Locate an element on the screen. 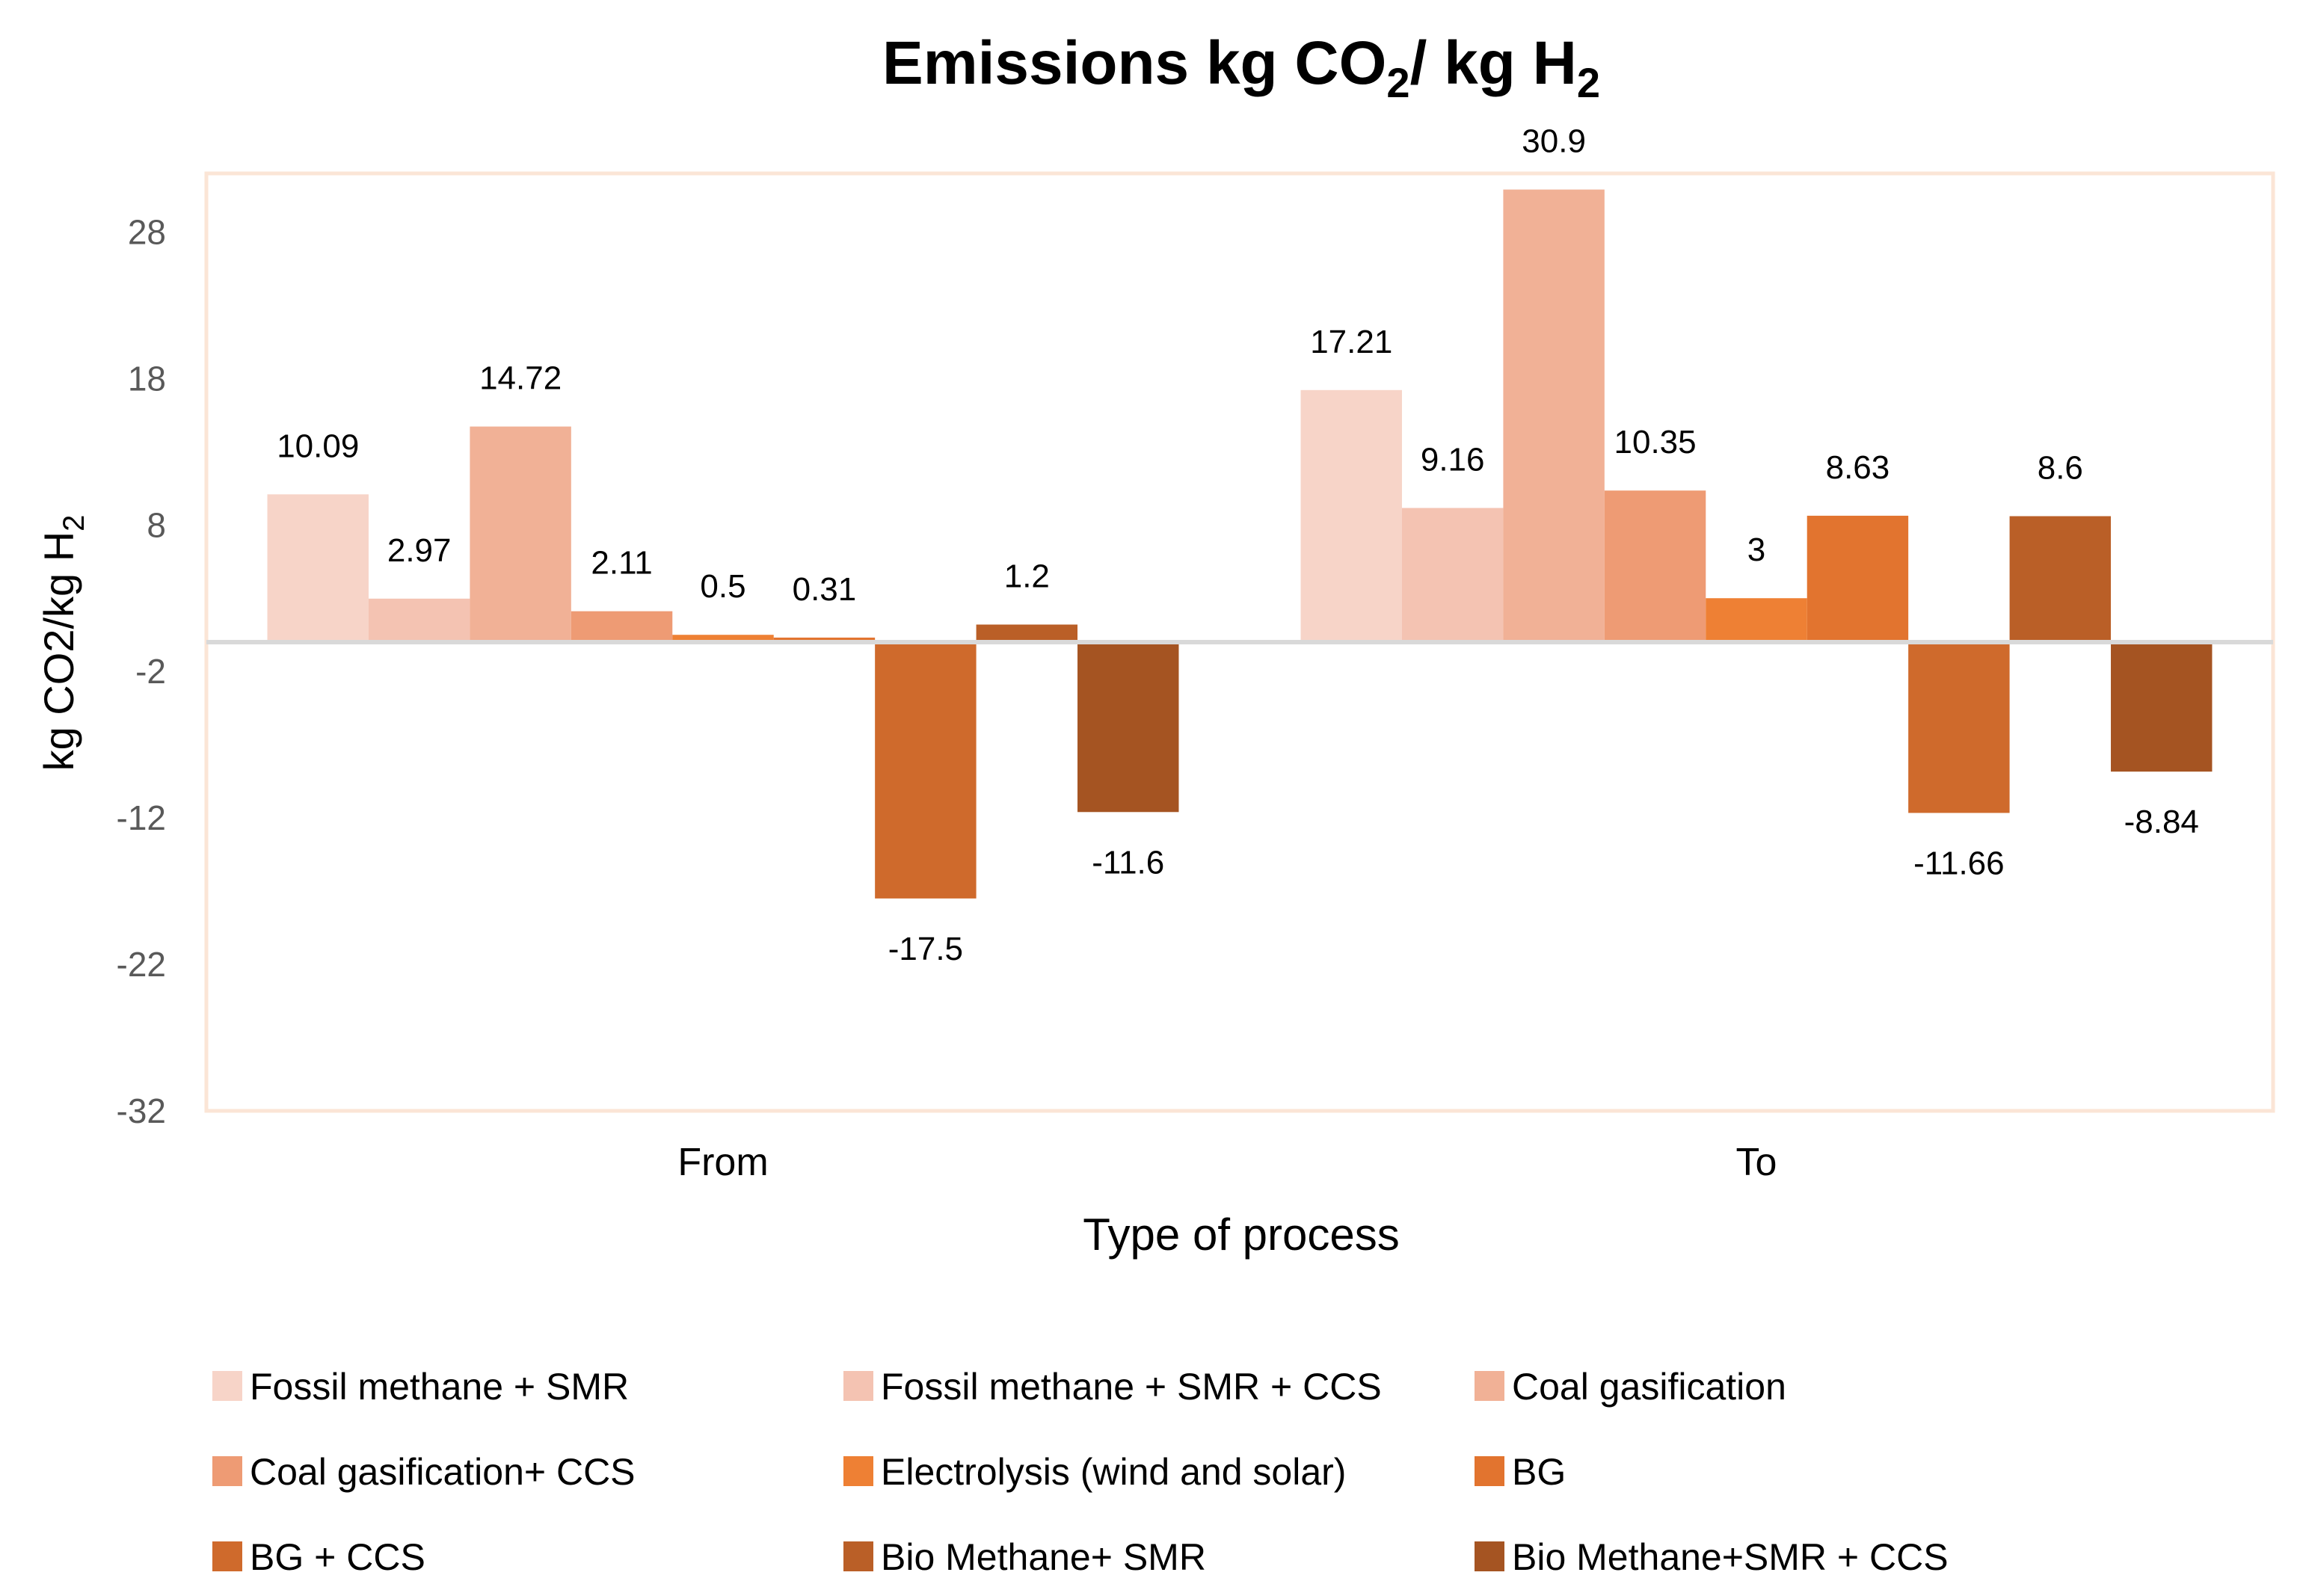  legend-label: Coal gasification is located at coordinates (1649, 1387).